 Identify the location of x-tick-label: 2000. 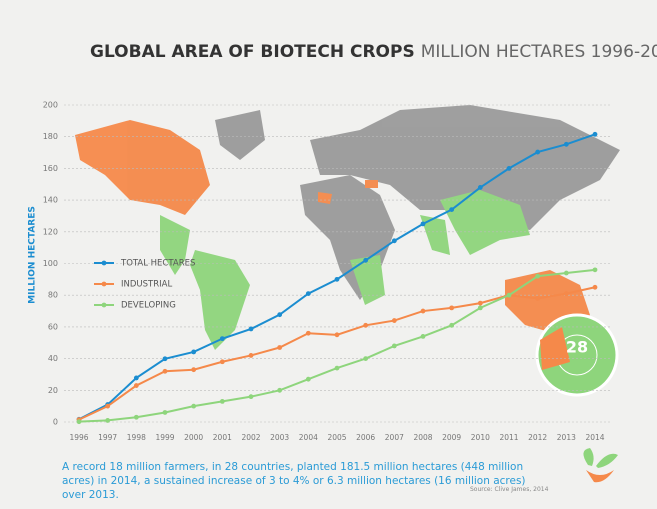
(193, 437).